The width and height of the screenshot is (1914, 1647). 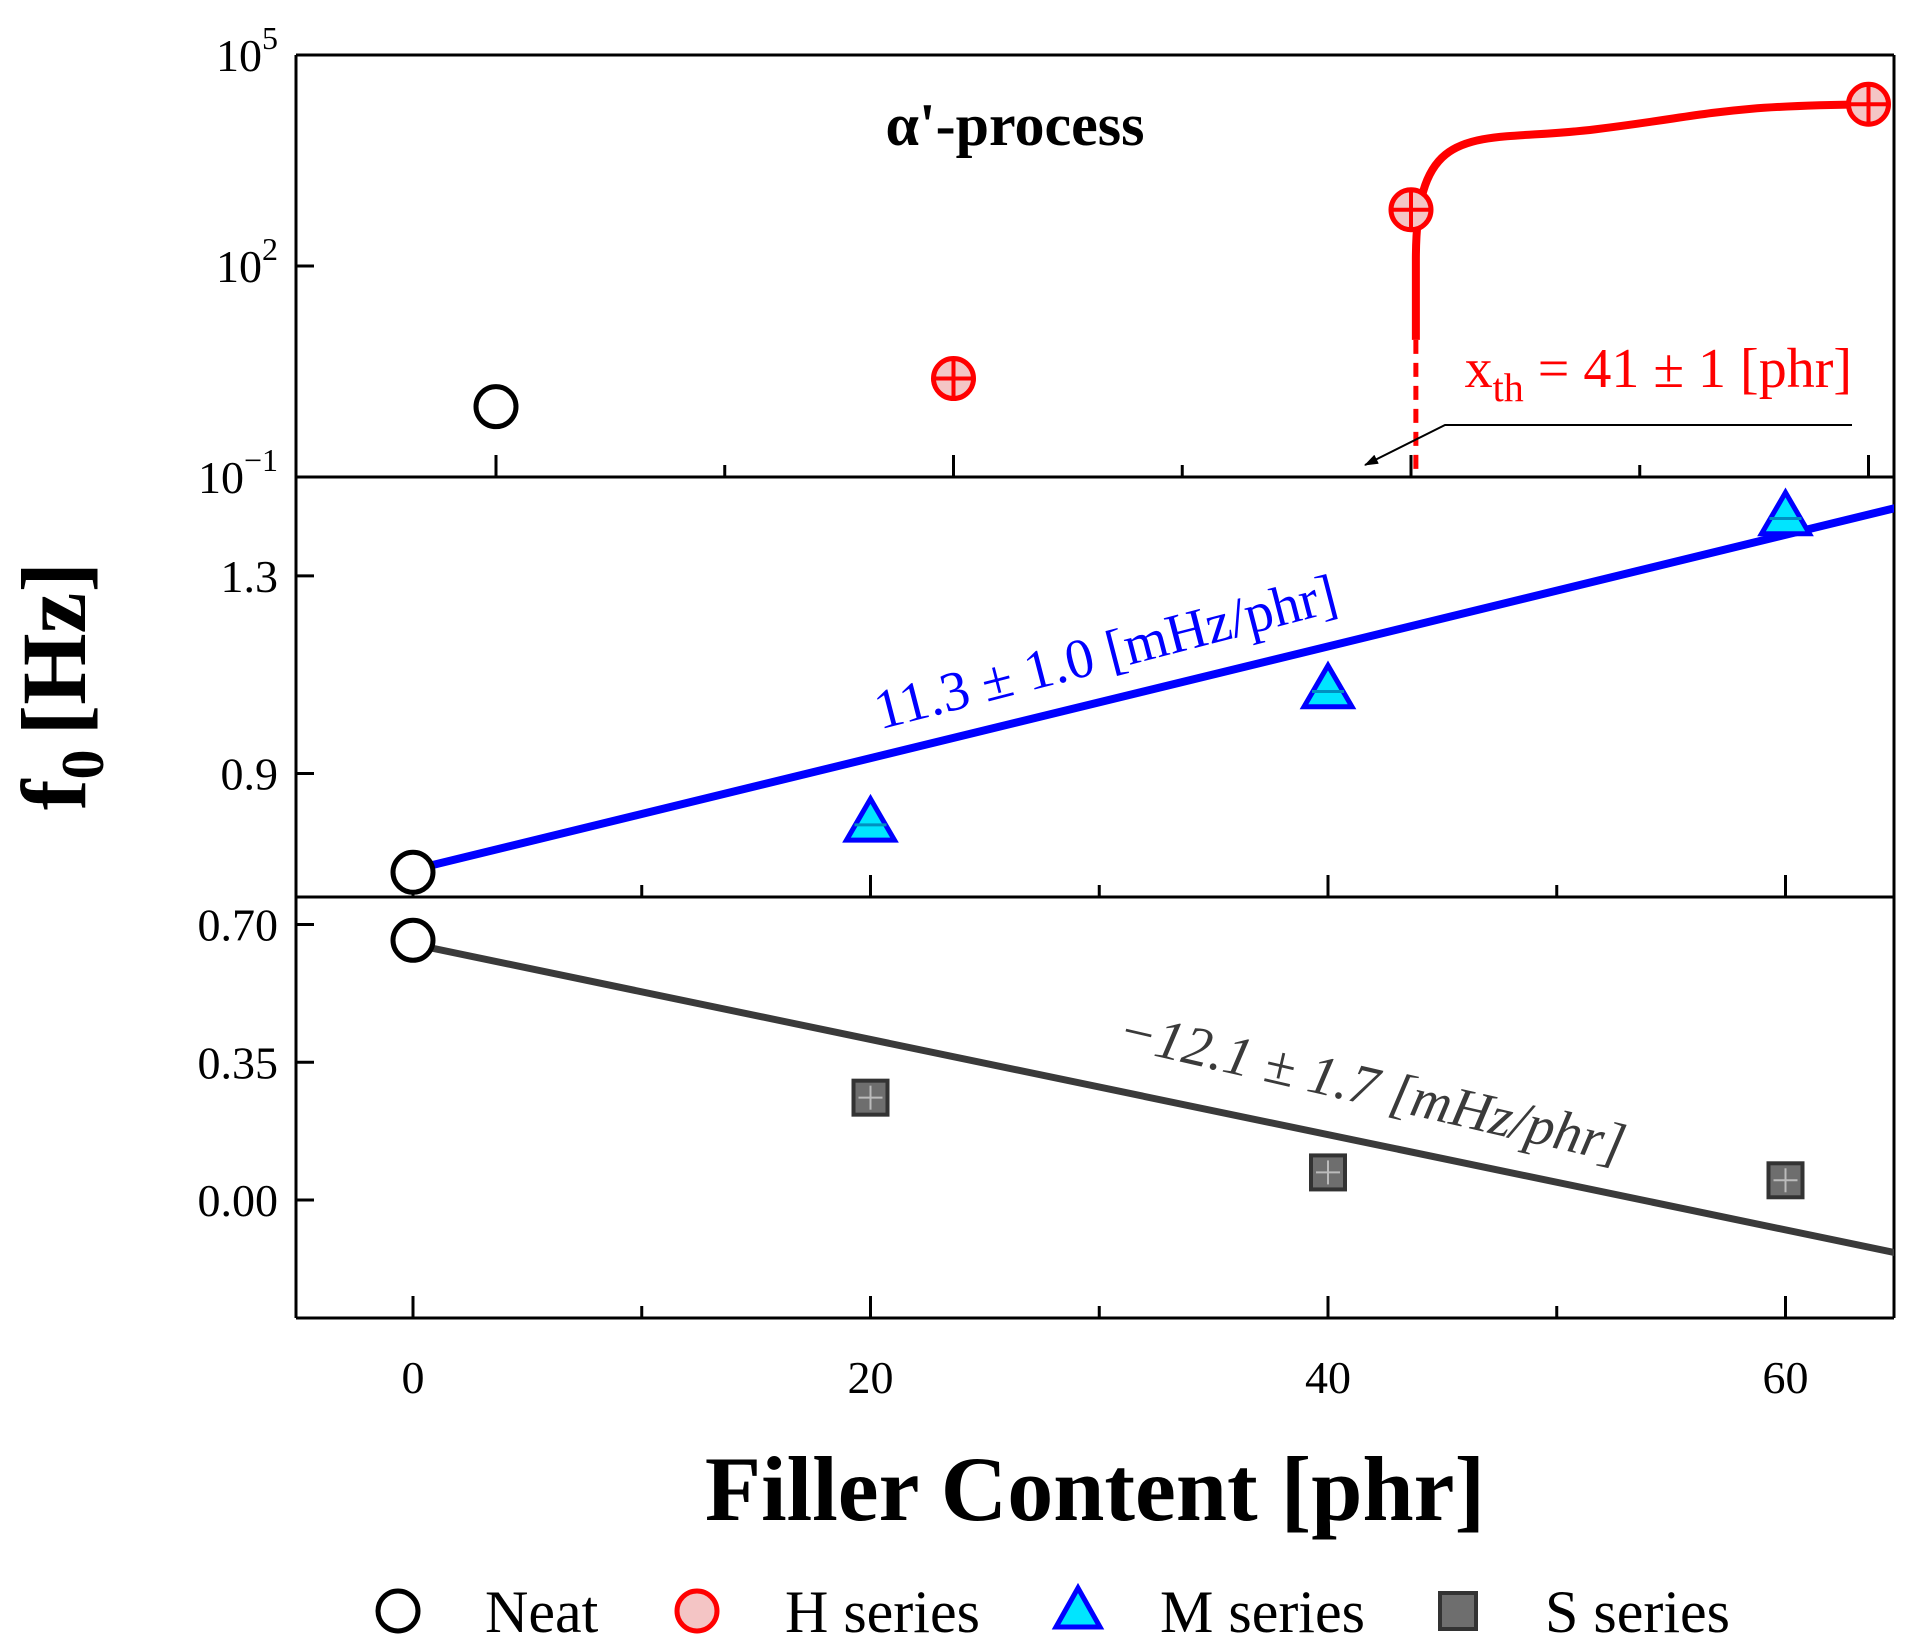 I want to click on legend: Neat H series M series S series, so click(x=1052, y=1612).